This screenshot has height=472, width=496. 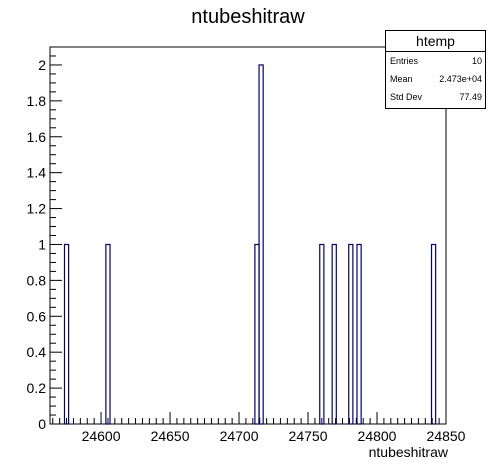 I want to click on stats-label: Mean, so click(x=401, y=79).